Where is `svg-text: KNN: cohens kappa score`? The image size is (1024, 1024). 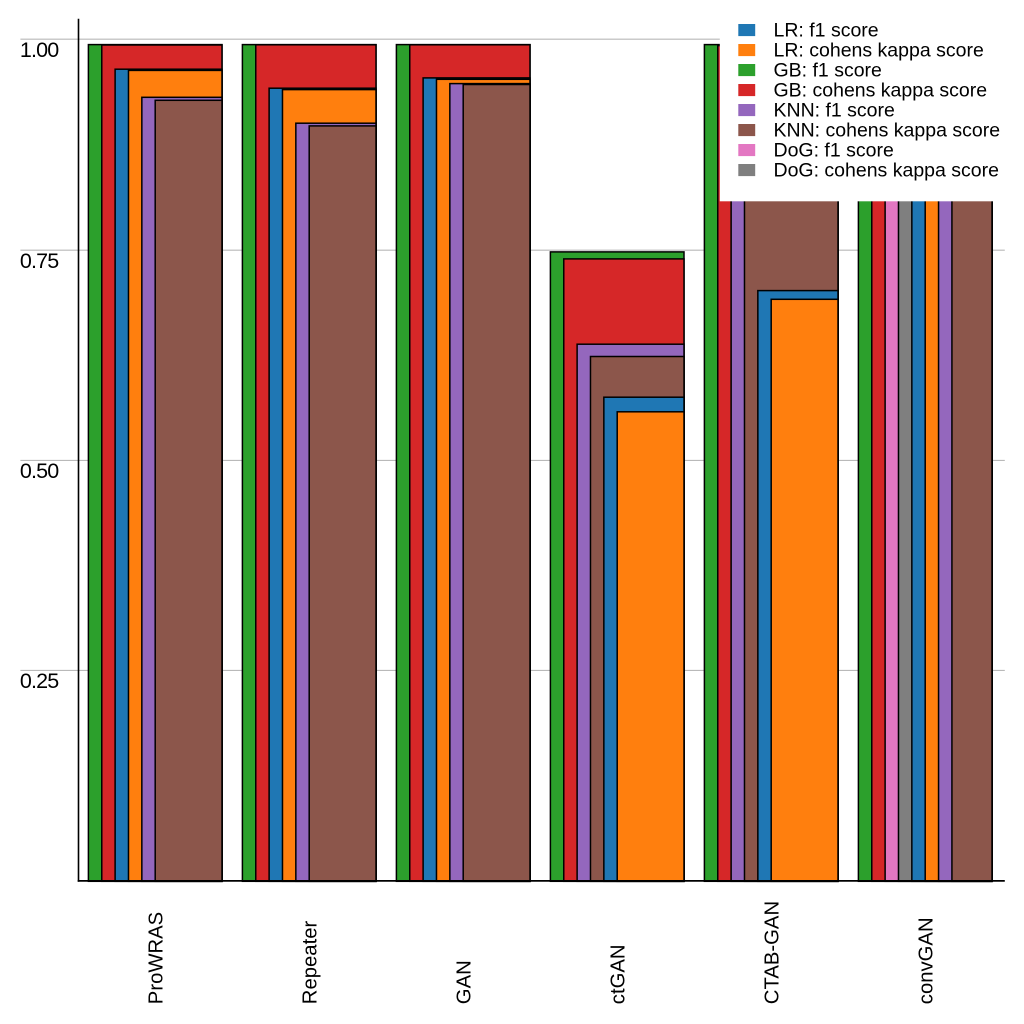 svg-text: KNN: cohens kappa score is located at coordinates (887, 130).